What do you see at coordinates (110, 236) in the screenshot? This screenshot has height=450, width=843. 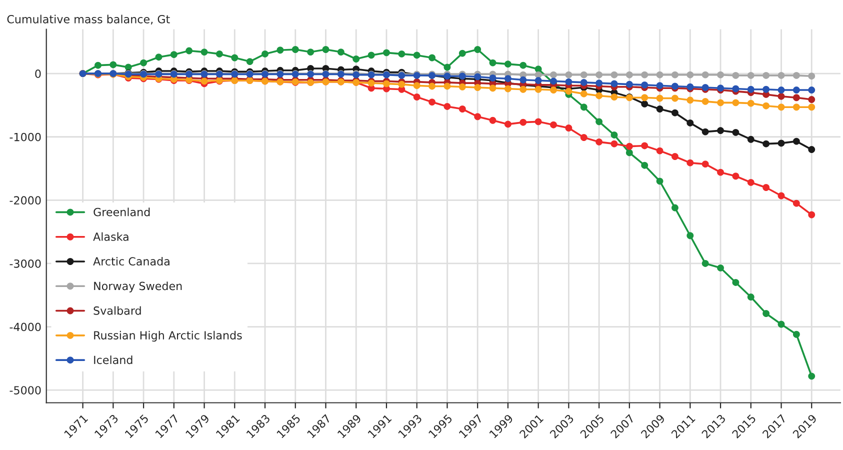 I see `legend-label: Alaska` at bounding box center [110, 236].